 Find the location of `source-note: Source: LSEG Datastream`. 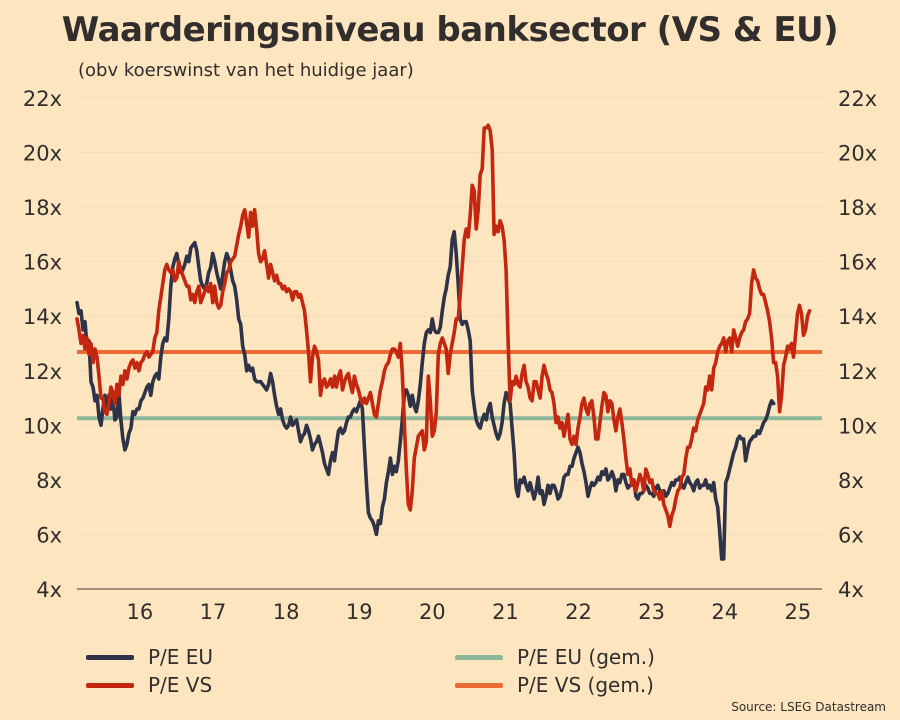

source-note: Source: LSEG Datastream is located at coordinates (808, 707).